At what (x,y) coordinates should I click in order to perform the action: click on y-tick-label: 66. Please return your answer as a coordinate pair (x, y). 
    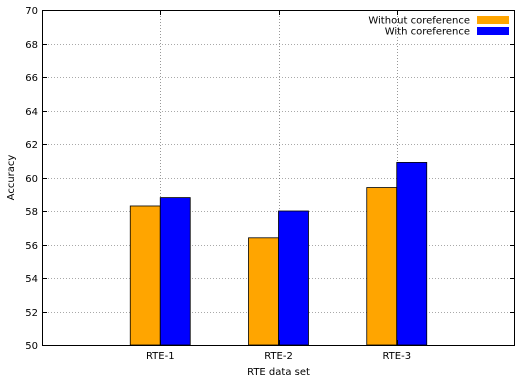
    Looking at the image, I should click on (31, 78).